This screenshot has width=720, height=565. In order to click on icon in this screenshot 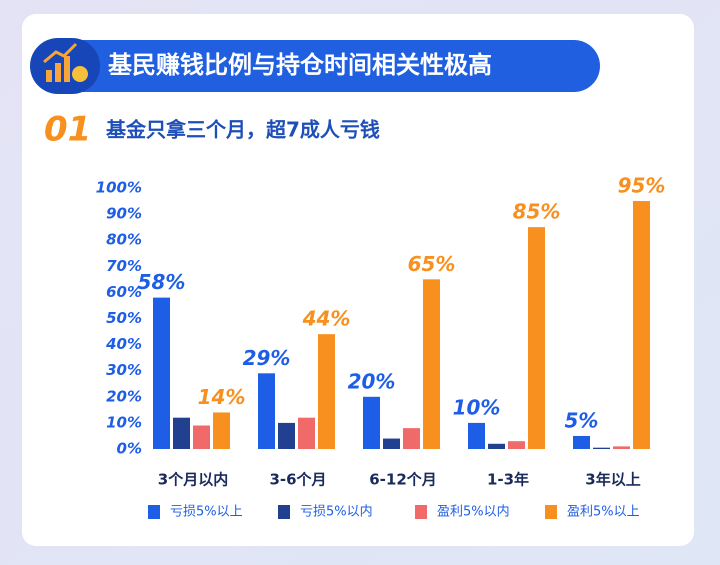, I will do `click(65, 62)`.